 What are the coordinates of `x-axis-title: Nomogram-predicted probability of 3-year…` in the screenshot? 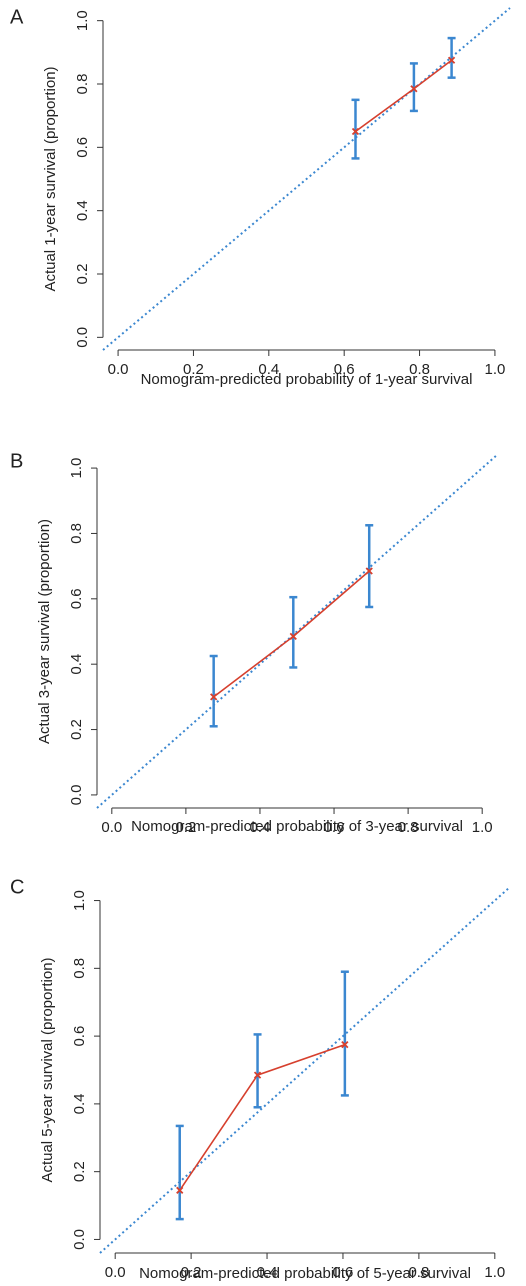 It's located at (297, 826).